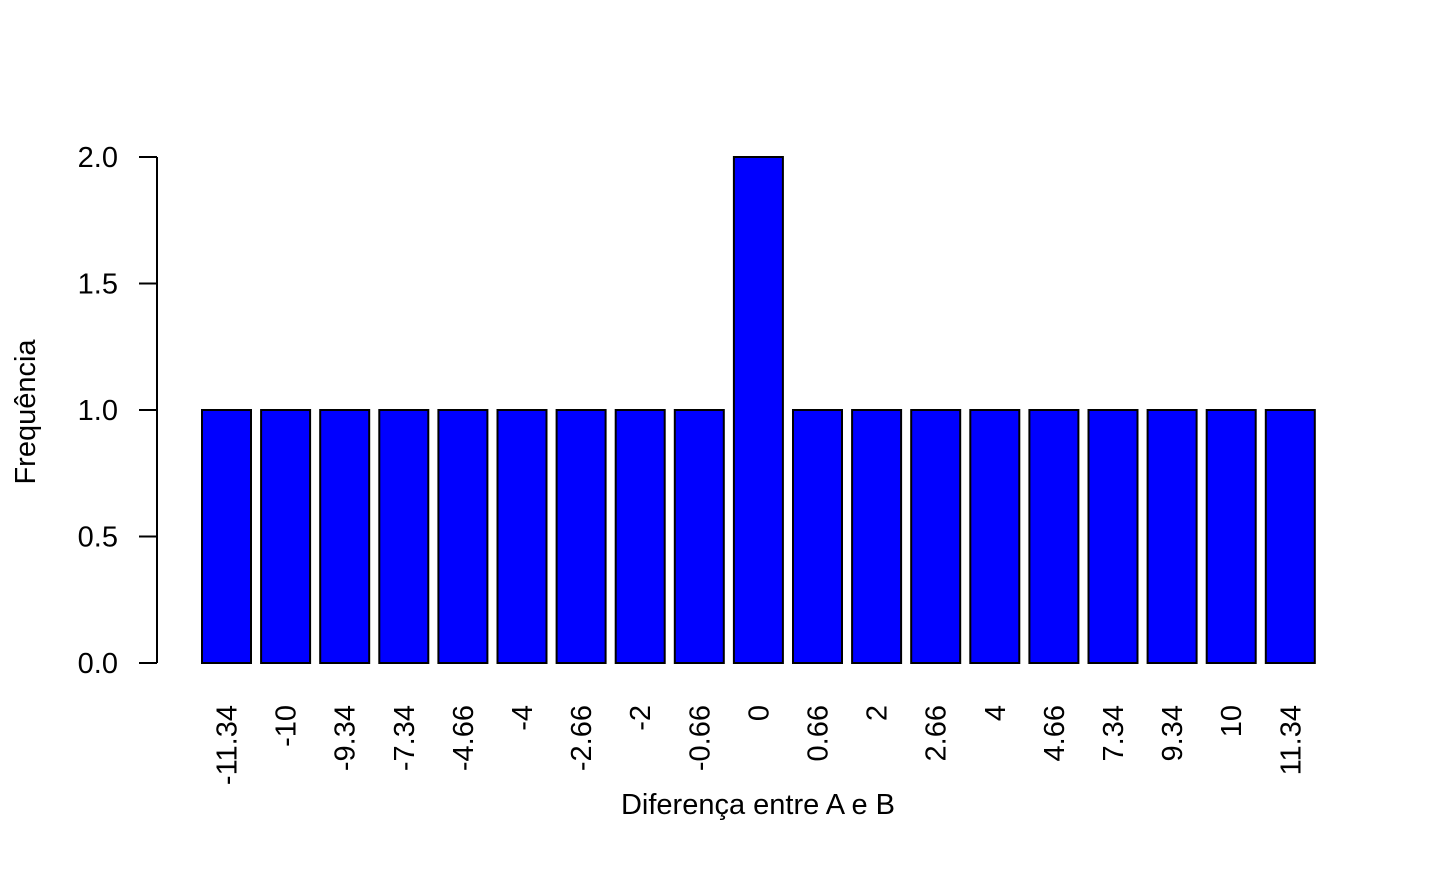 The height and width of the screenshot is (869, 1440). I want to click on x-tick-label: 2.66, so click(937, 733).